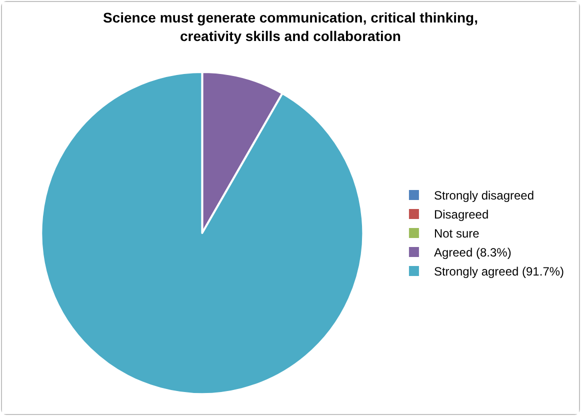 This screenshot has width=581, height=416. I want to click on legend-label: Strongly disagreed, so click(484, 195).